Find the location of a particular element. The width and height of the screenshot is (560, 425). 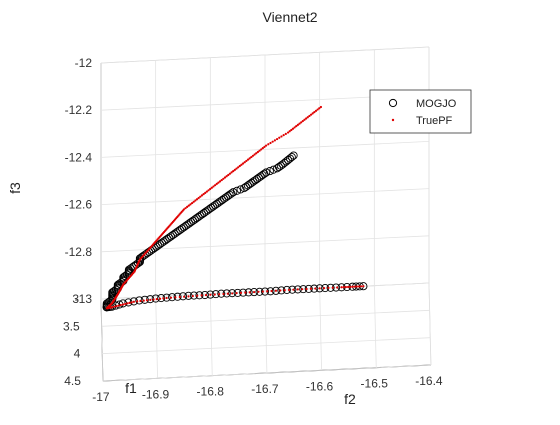

legend-marker-mogjo is located at coordinates (393, 103).